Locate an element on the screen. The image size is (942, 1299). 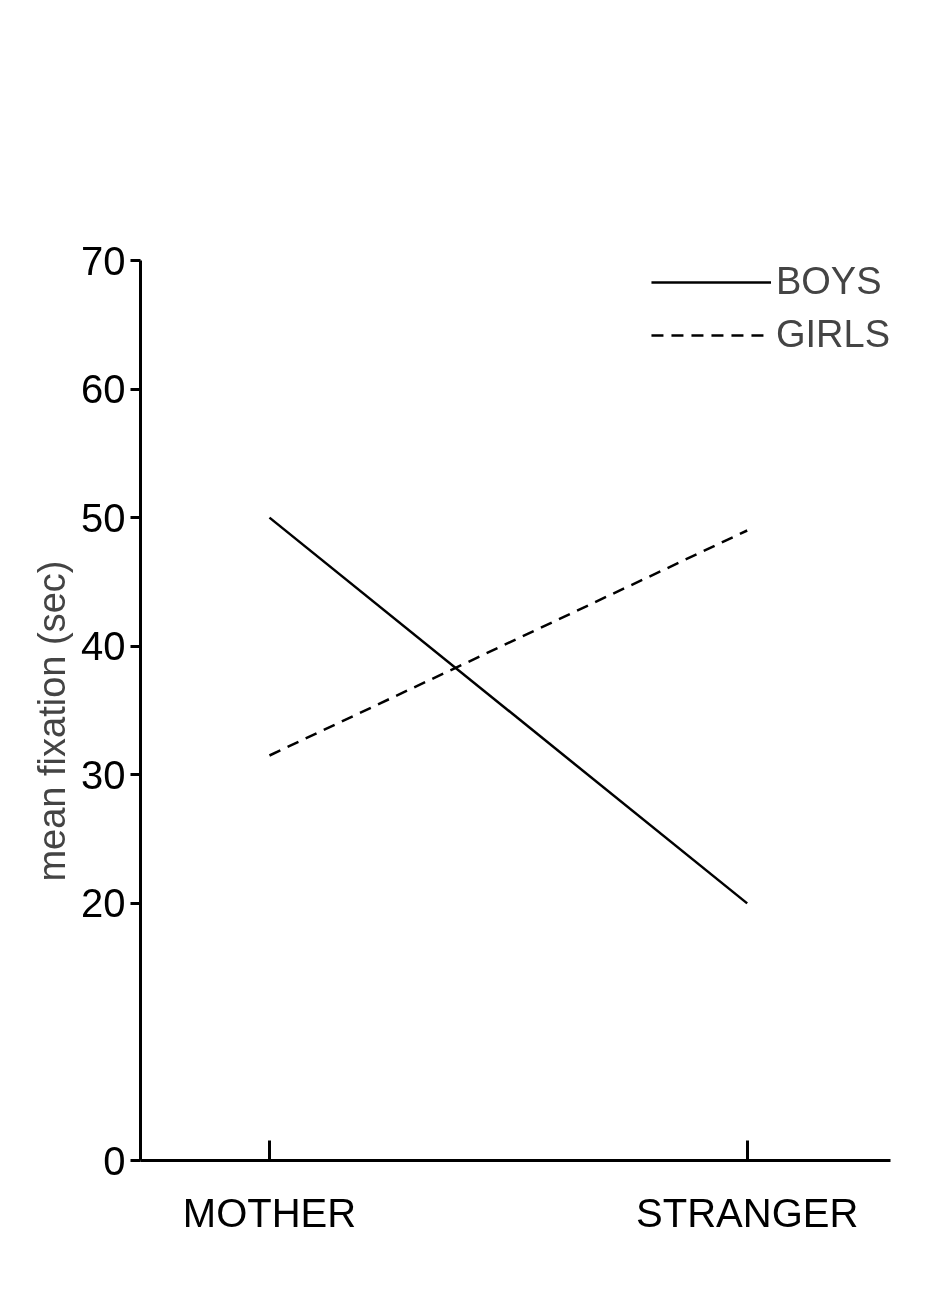
y-tick-label: 40 is located at coordinates (103, 646).